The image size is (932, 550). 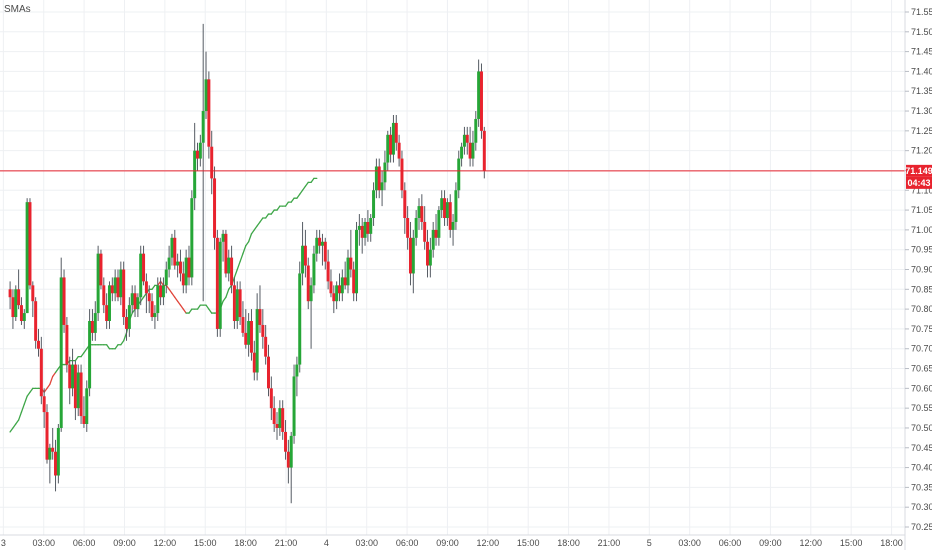 What do you see at coordinates (921, 210) in the screenshot?
I see `price-tick-label: 71.050` at bounding box center [921, 210].